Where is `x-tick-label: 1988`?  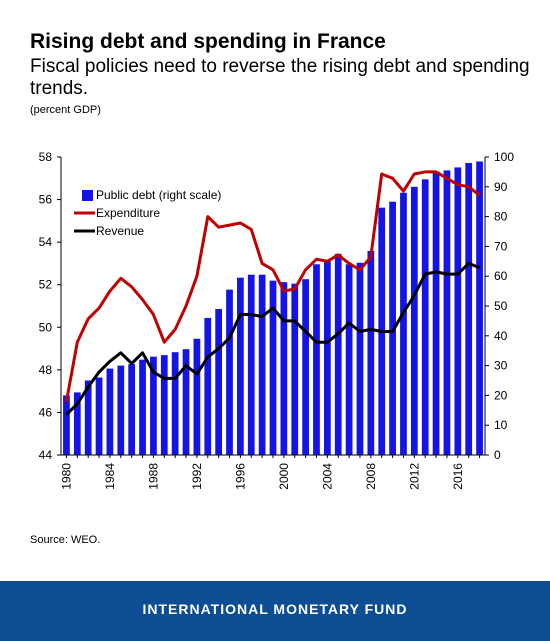 x-tick-label: 1988 is located at coordinates (153, 476).